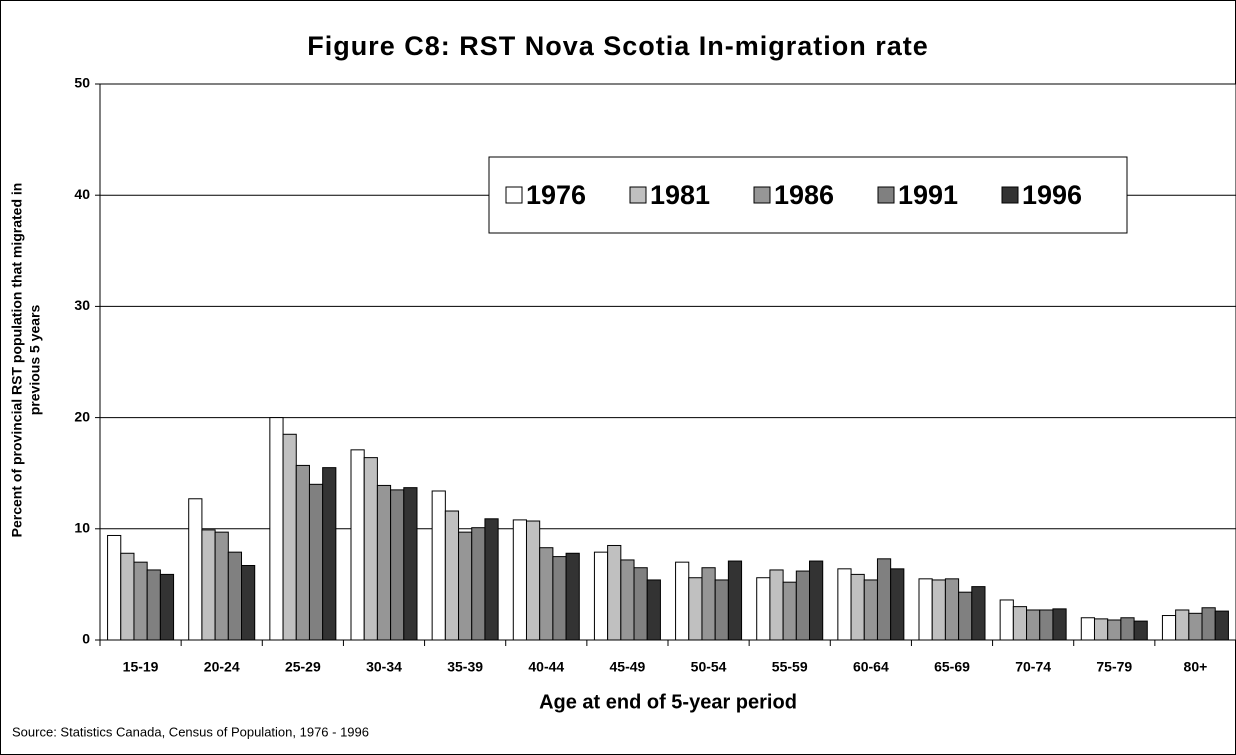 The width and height of the screenshot is (1236, 755). I want to click on x-tick-label: 55-59, so click(790, 667).